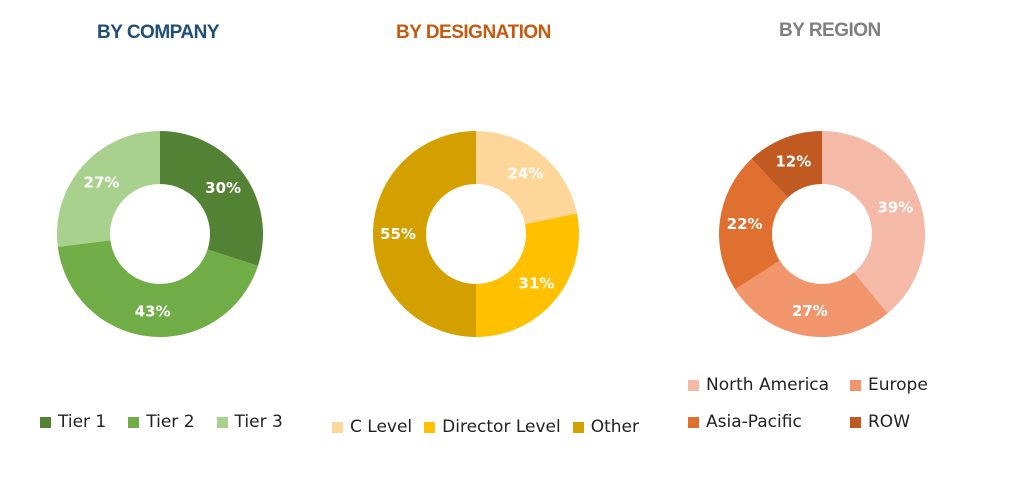 This screenshot has height=485, width=1018. I want to click on data-label-row: 12%, so click(793, 161).